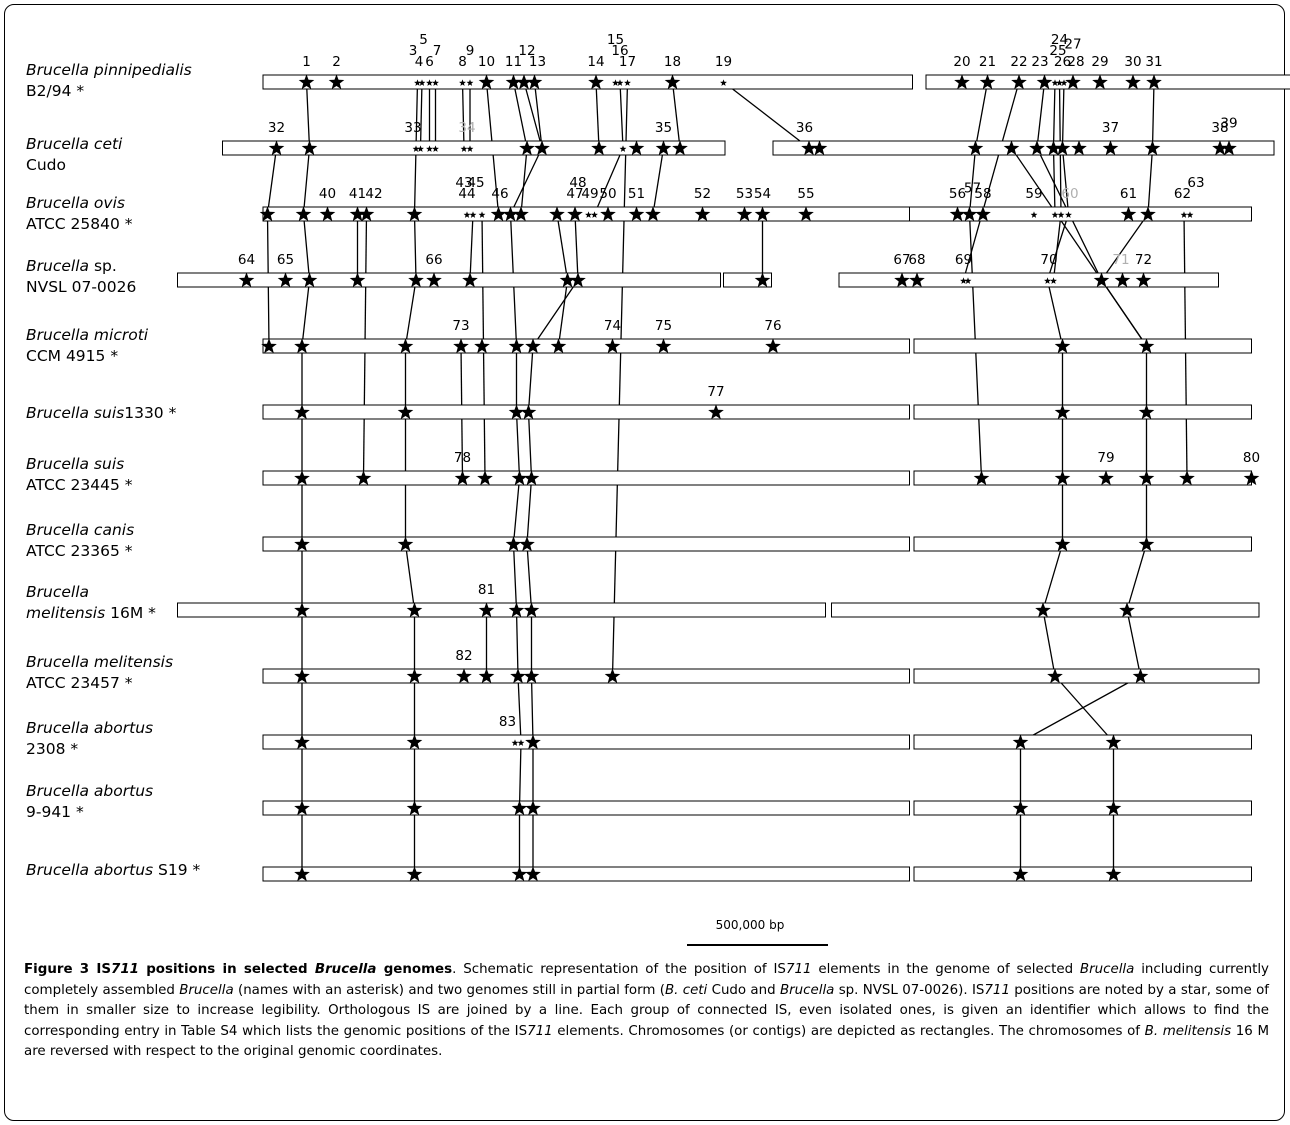  I want to click on group-id-label: 69, so click(963, 260).